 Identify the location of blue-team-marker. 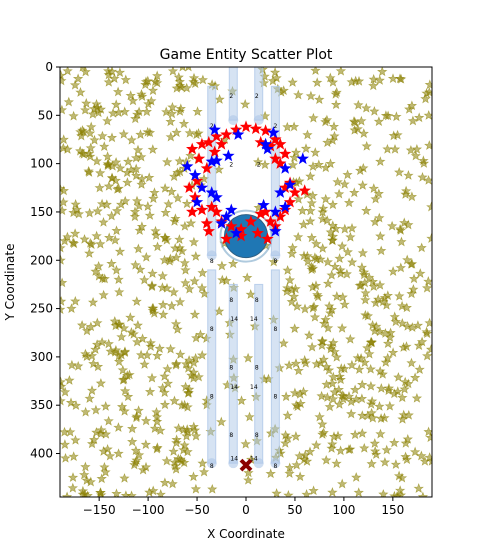
(265, 143).